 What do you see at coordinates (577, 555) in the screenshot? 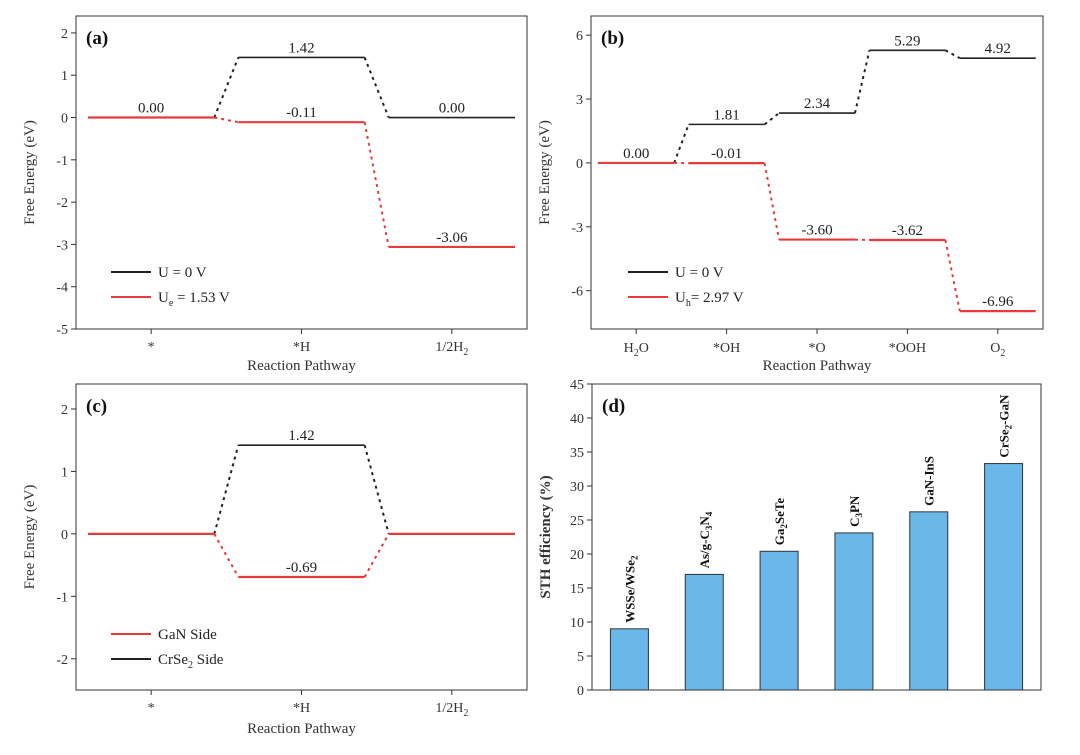
I see `y-tick-label: 20` at bounding box center [577, 555].